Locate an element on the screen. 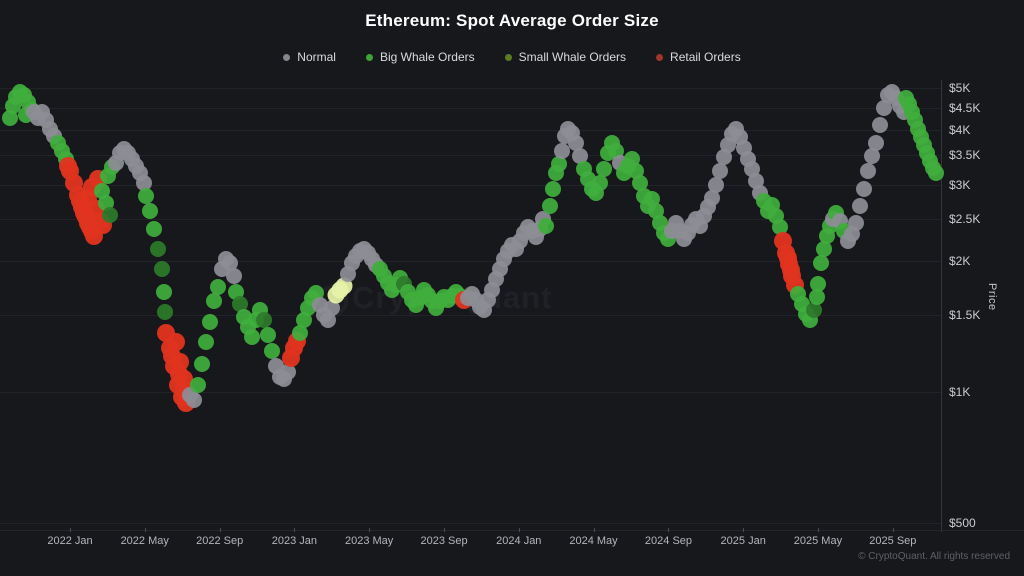 The width and height of the screenshot is (1024, 576). x-axis-tick-label: 2025 Sep is located at coordinates (893, 541).